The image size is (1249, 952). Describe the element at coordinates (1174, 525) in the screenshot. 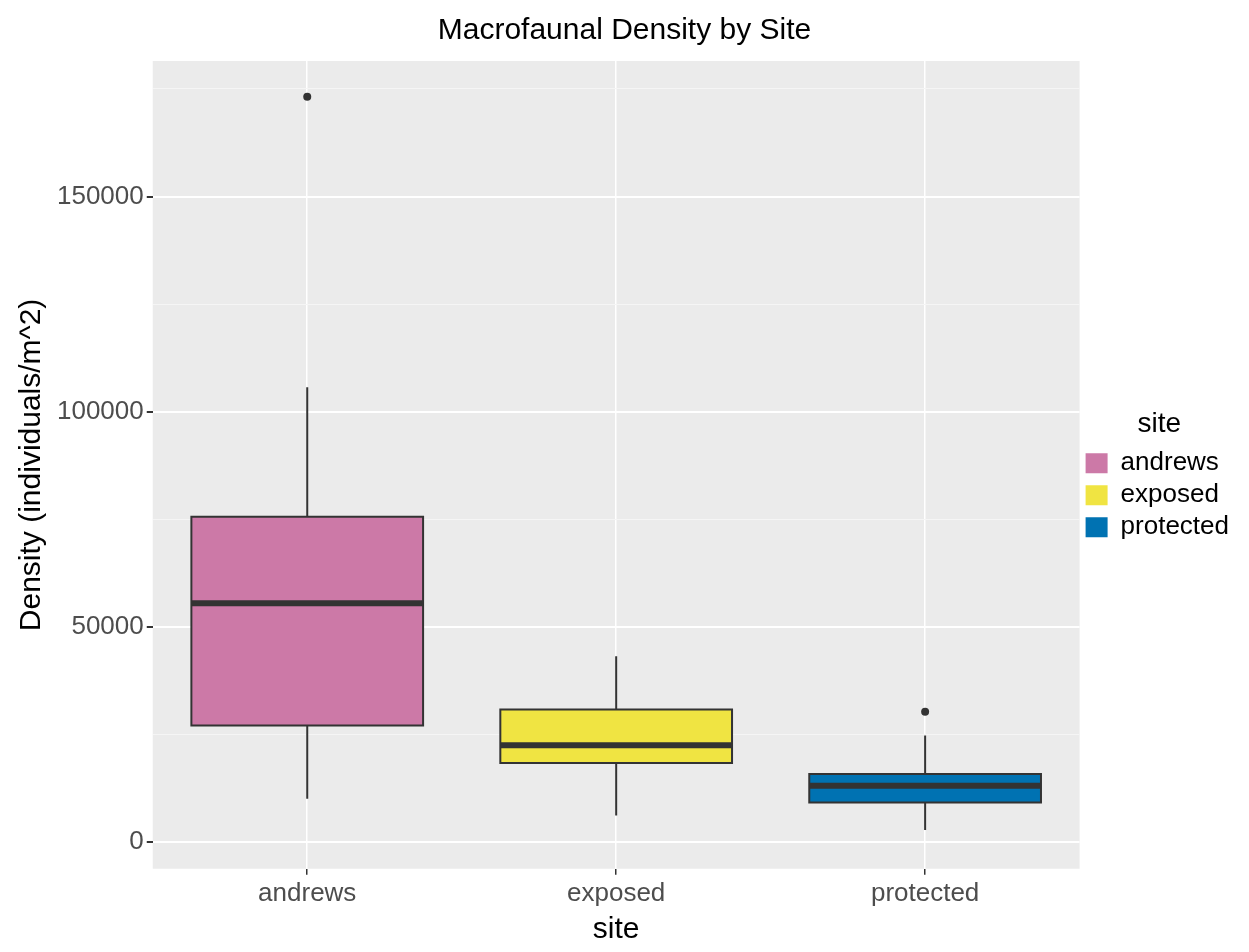

I see `legend-label: protected` at that location.